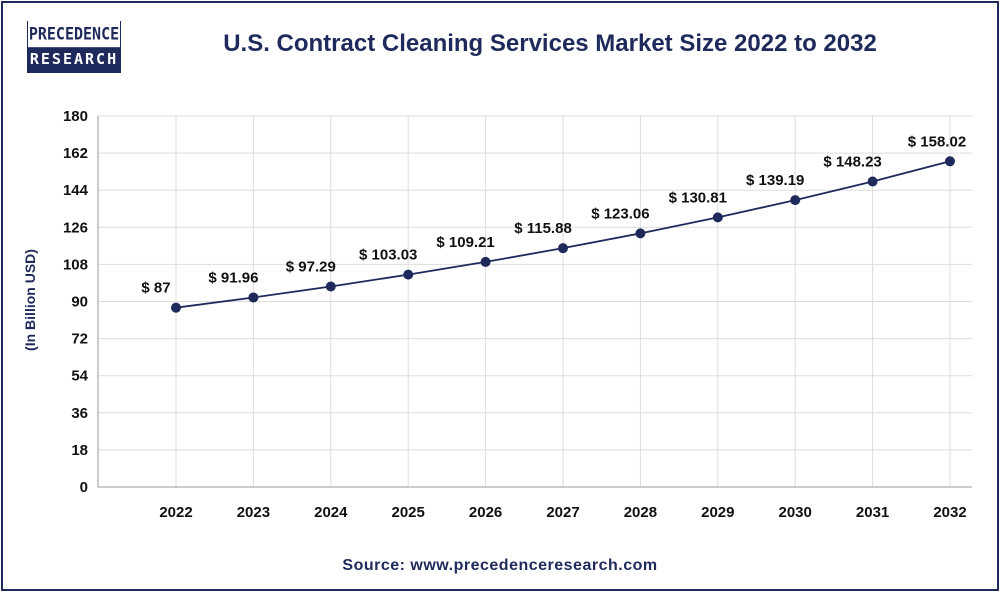 The image size is (1000, 592). I want to click on data-label: $ 130.81, so click(698, 197).